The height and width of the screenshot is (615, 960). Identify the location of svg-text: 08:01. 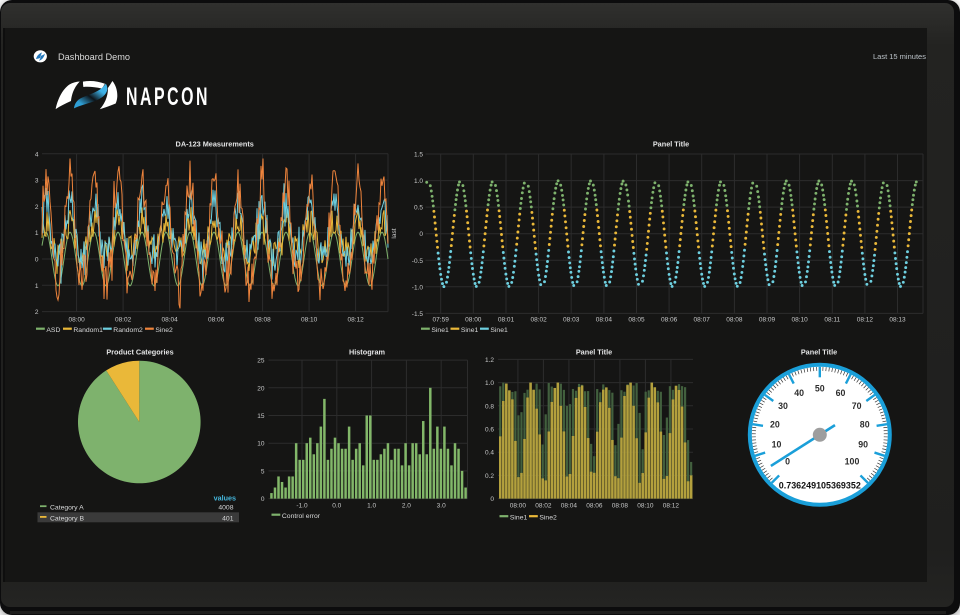
(506, 320).